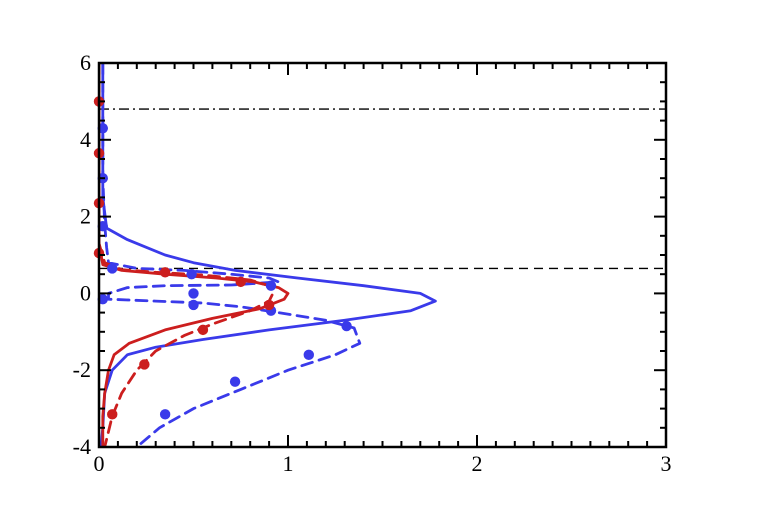  What do you see at coordinates (477, 463) in the screenshot?
I see `x-tick-label: 2` at bounding box center [477, 463].